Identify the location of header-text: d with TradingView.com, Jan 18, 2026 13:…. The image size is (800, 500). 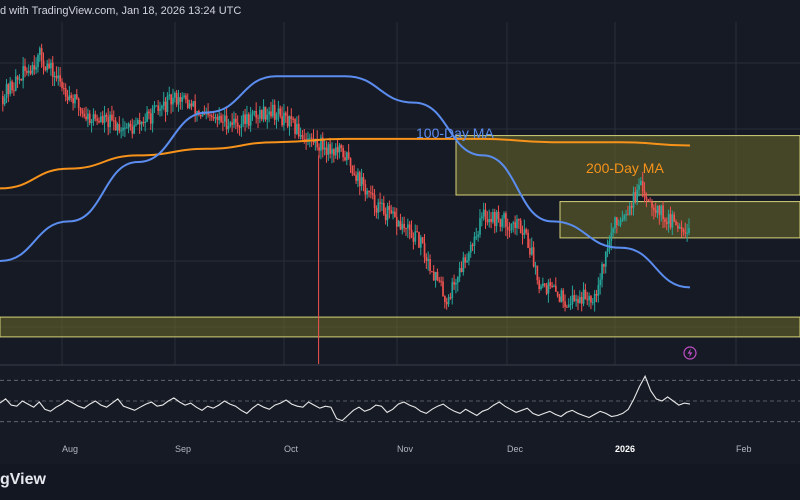
(121, 11).